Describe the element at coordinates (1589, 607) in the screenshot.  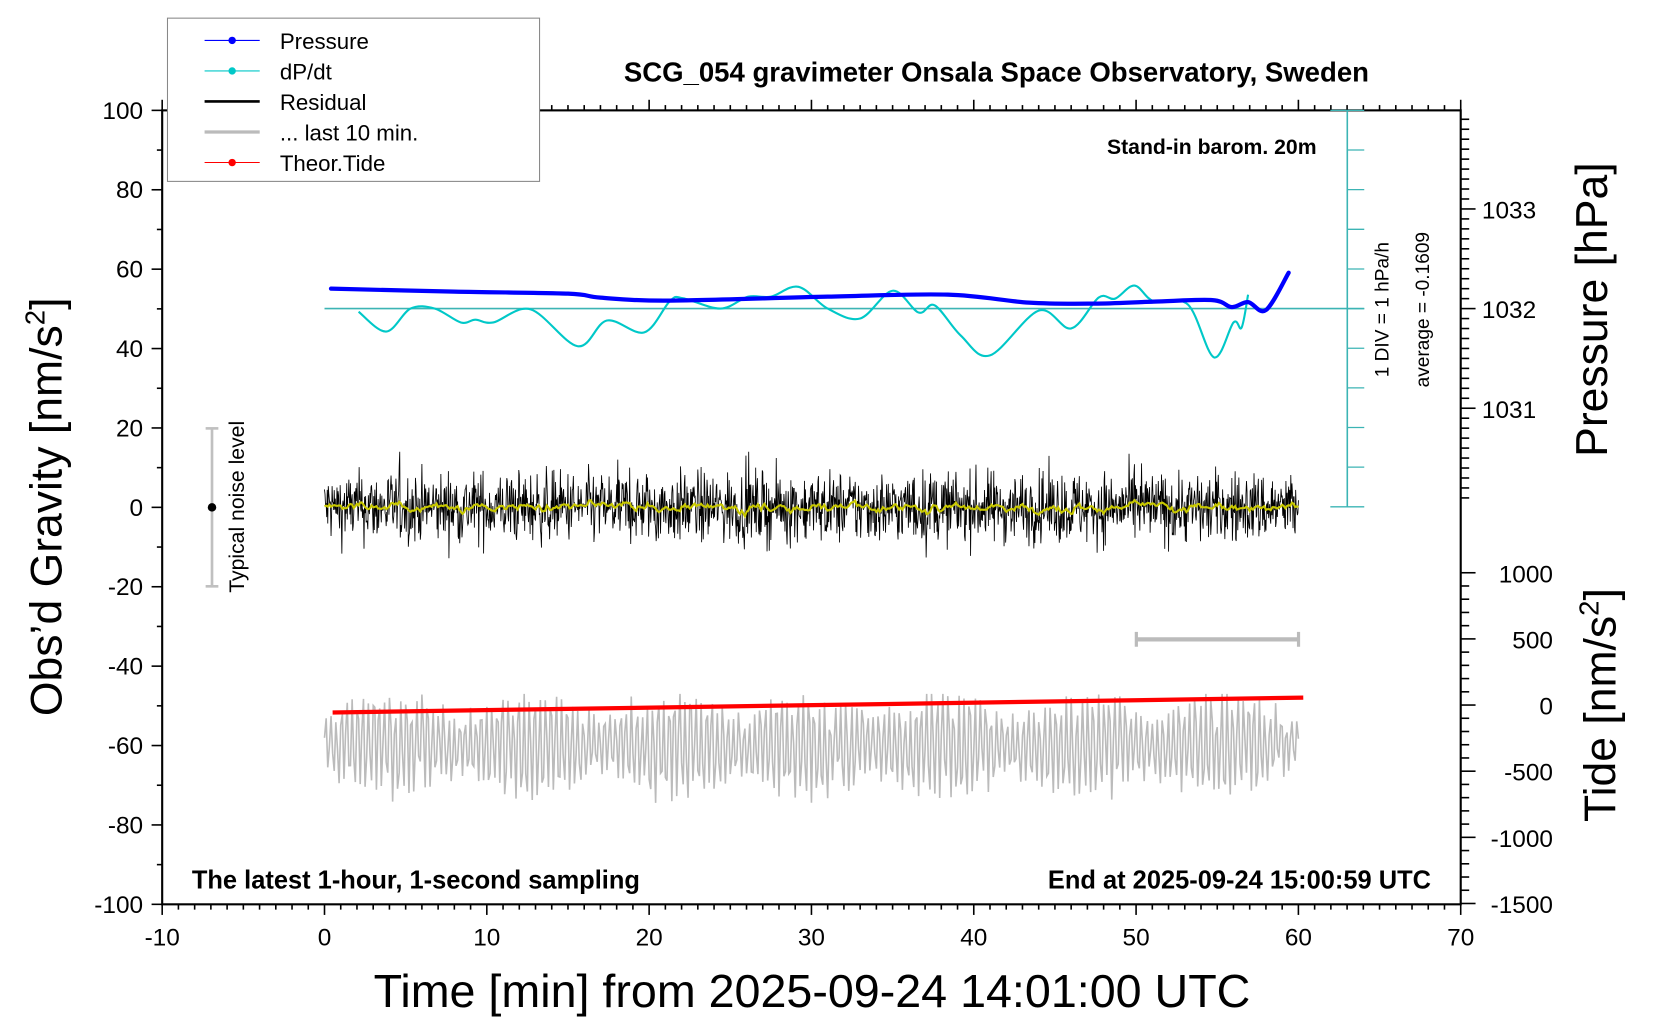
I see `tide-label-sup: 2` at that location.